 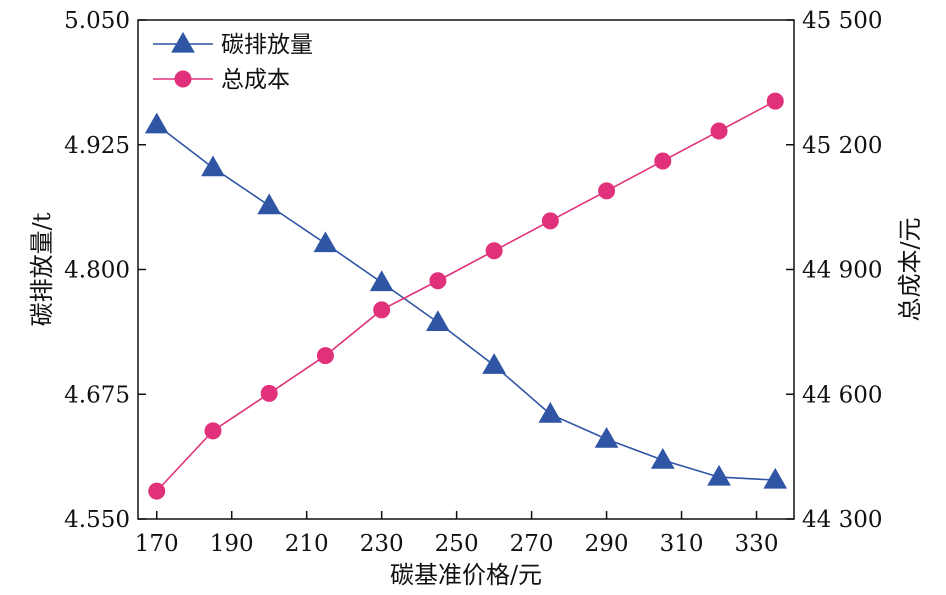 What do you see at coordinates (757, 544) in the screenshot?
I see `x-tick-label: 330` at bounding box center [757, 544].